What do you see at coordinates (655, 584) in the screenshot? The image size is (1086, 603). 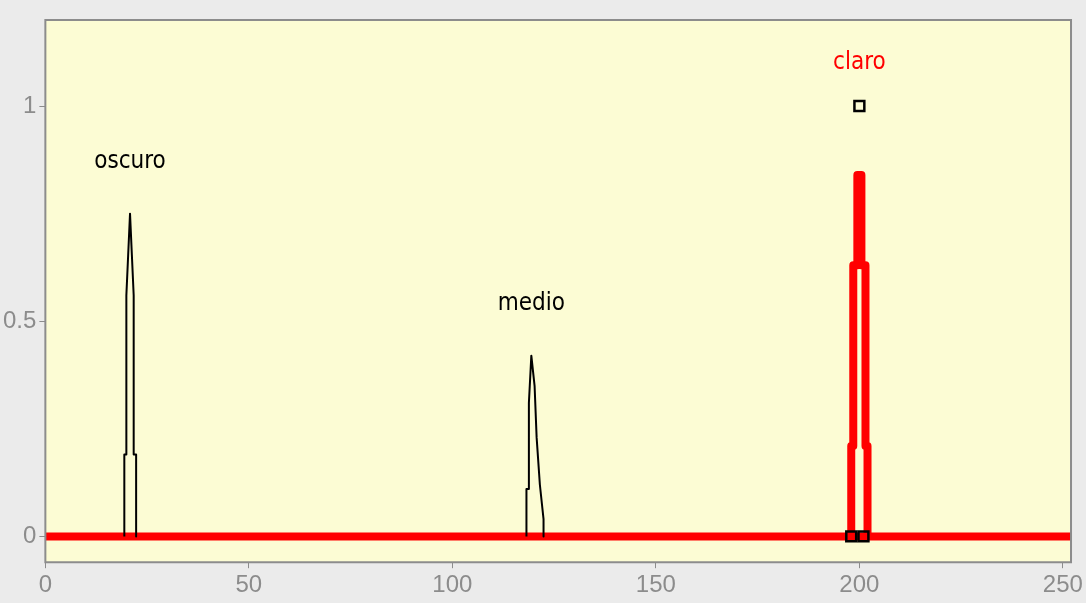 I see `x-tick-label: 150` at bounding box center [655, 584].